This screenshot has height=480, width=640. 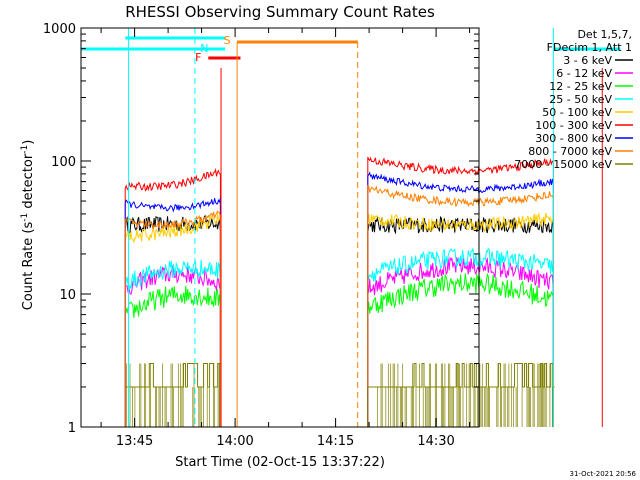 I want to click on x-tick-label: 13:45, so click(x=134, y=441).